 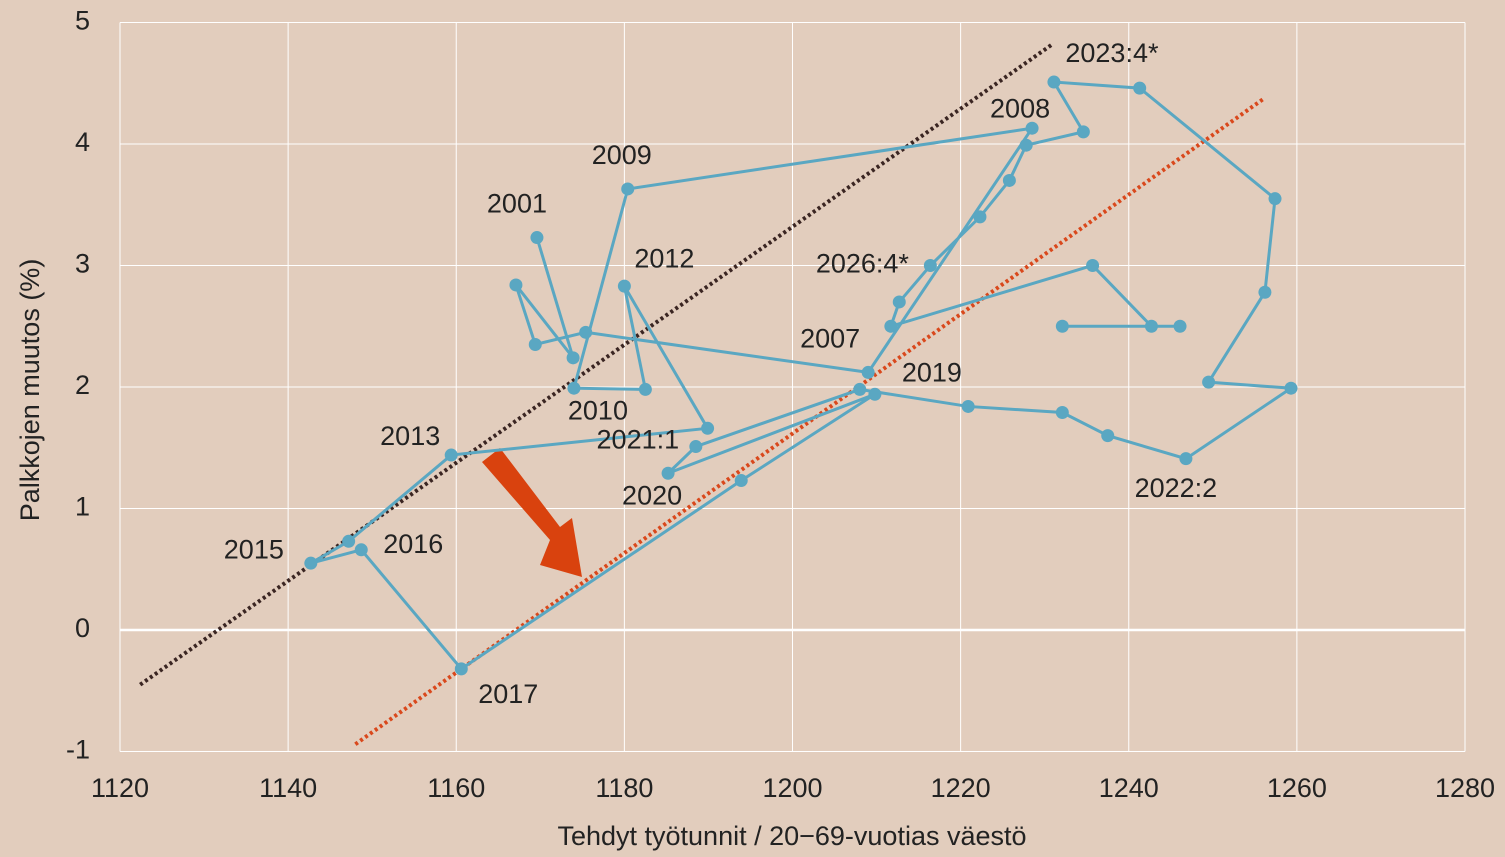 What do you see at coordinates (82, 142) in the screenshot?
I see `y-tick-label: 4` at bounding box center [82, 142].